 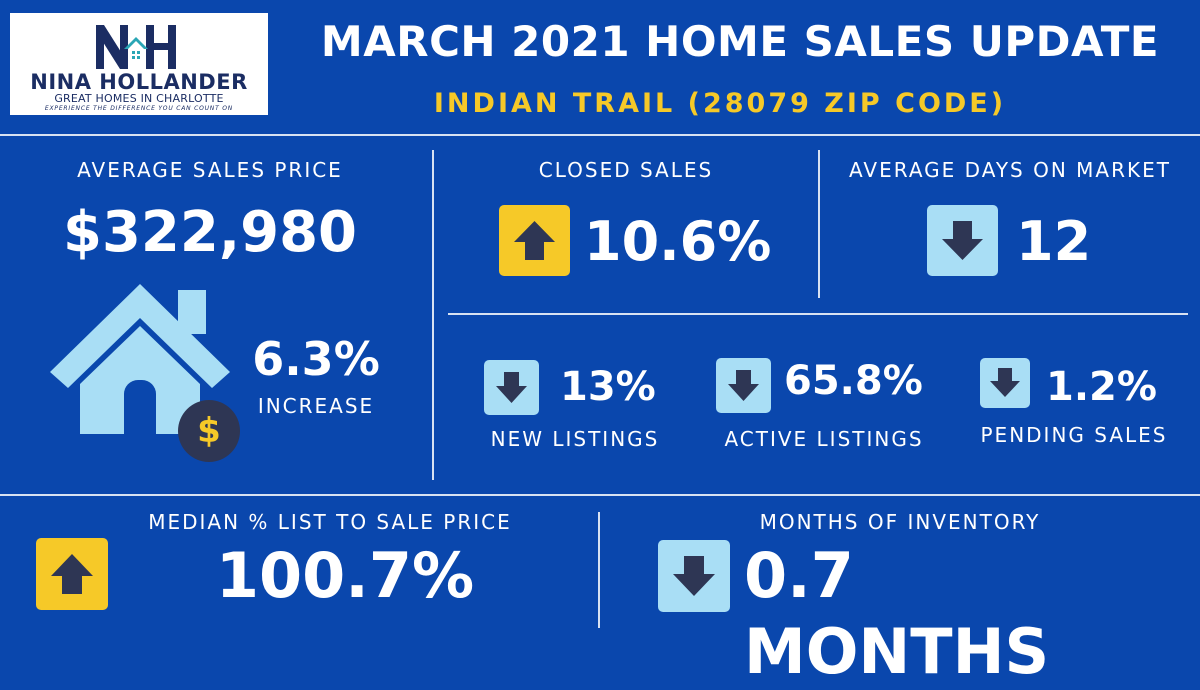 What do you see at coordinates (1074, 435) in the screenshot?
I see `pending-sales-label: PENDING SALES` at bounding box center [1074, 435].